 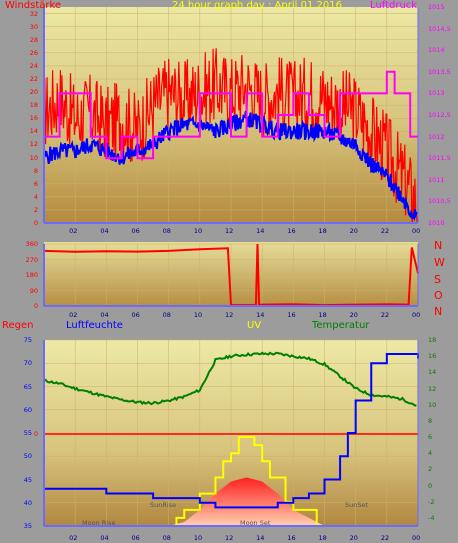 What do you see at coordinates (357, 505) in the screenshot?
I see `sunset-annotation: SunSet` at bounding box center [357, 505].